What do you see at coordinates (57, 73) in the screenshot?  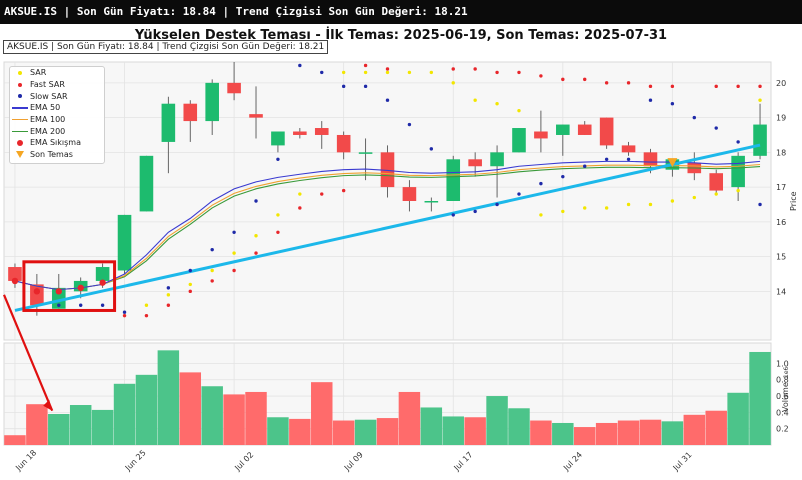 I see `legend-entry: SAR` at bounding box center [57, 73].